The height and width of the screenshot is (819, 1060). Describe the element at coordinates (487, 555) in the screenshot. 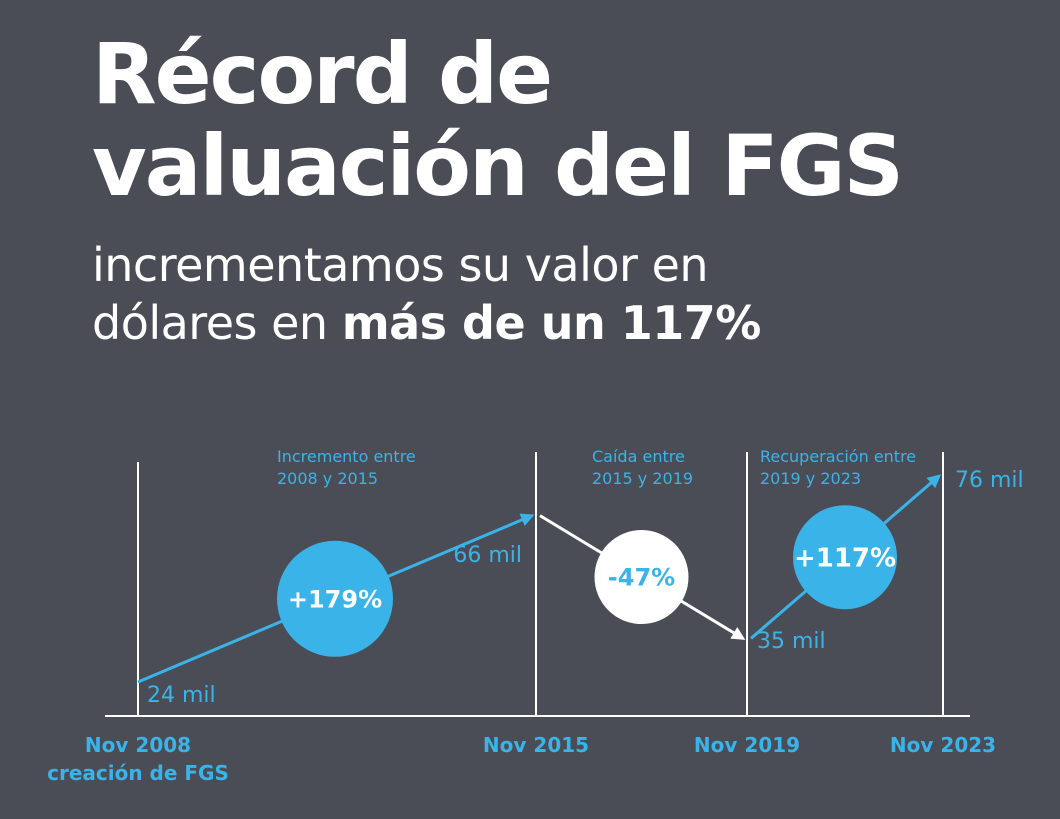

I see `value-label-1: 66 mil` at that location.